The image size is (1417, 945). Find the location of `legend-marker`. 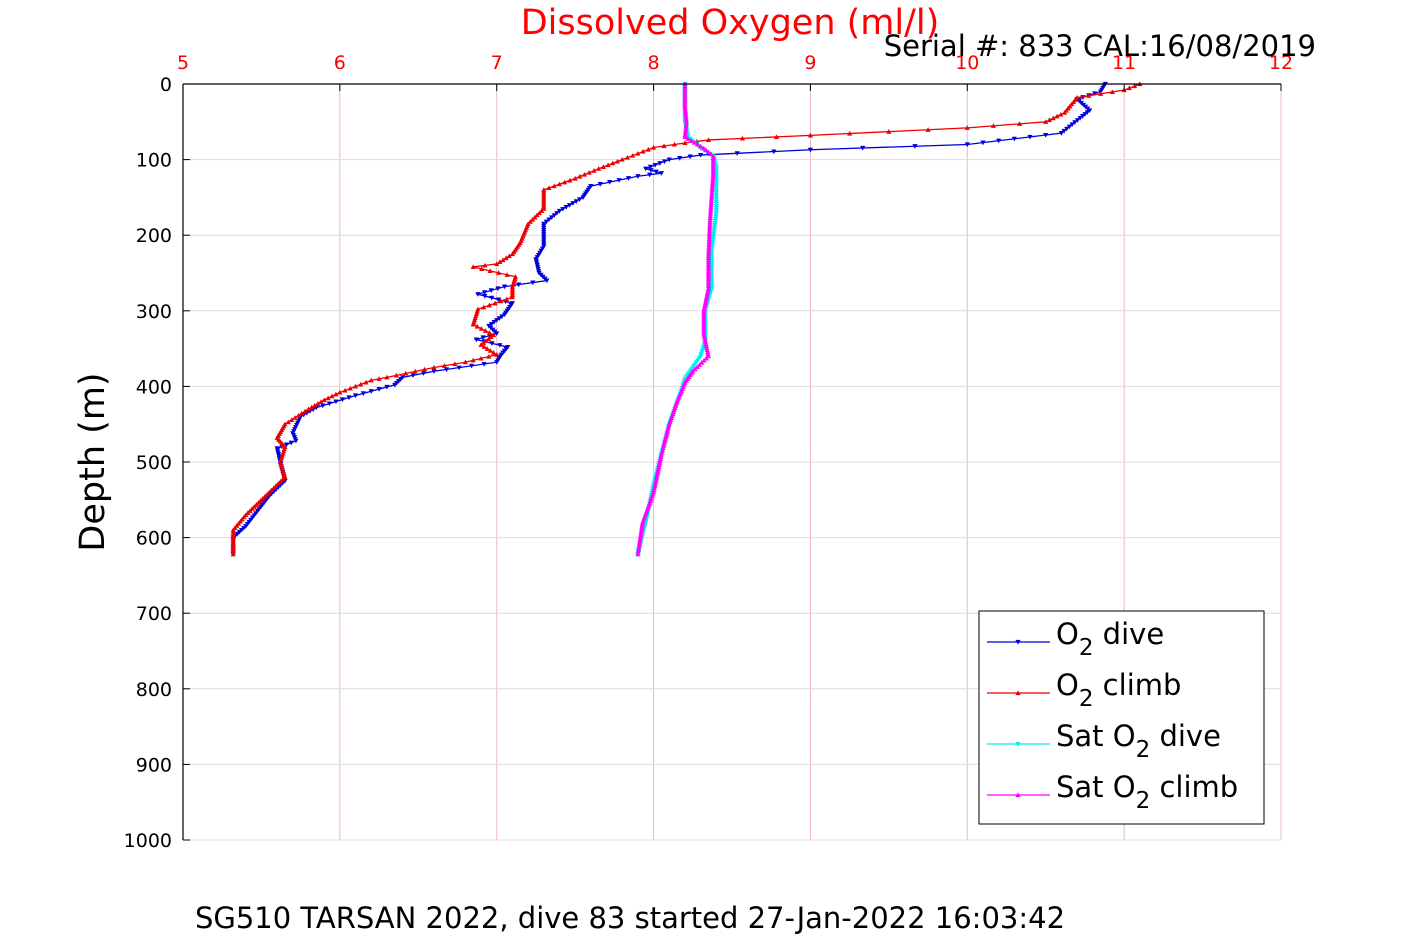

legend-marker is located at coordinates (1018, 744).